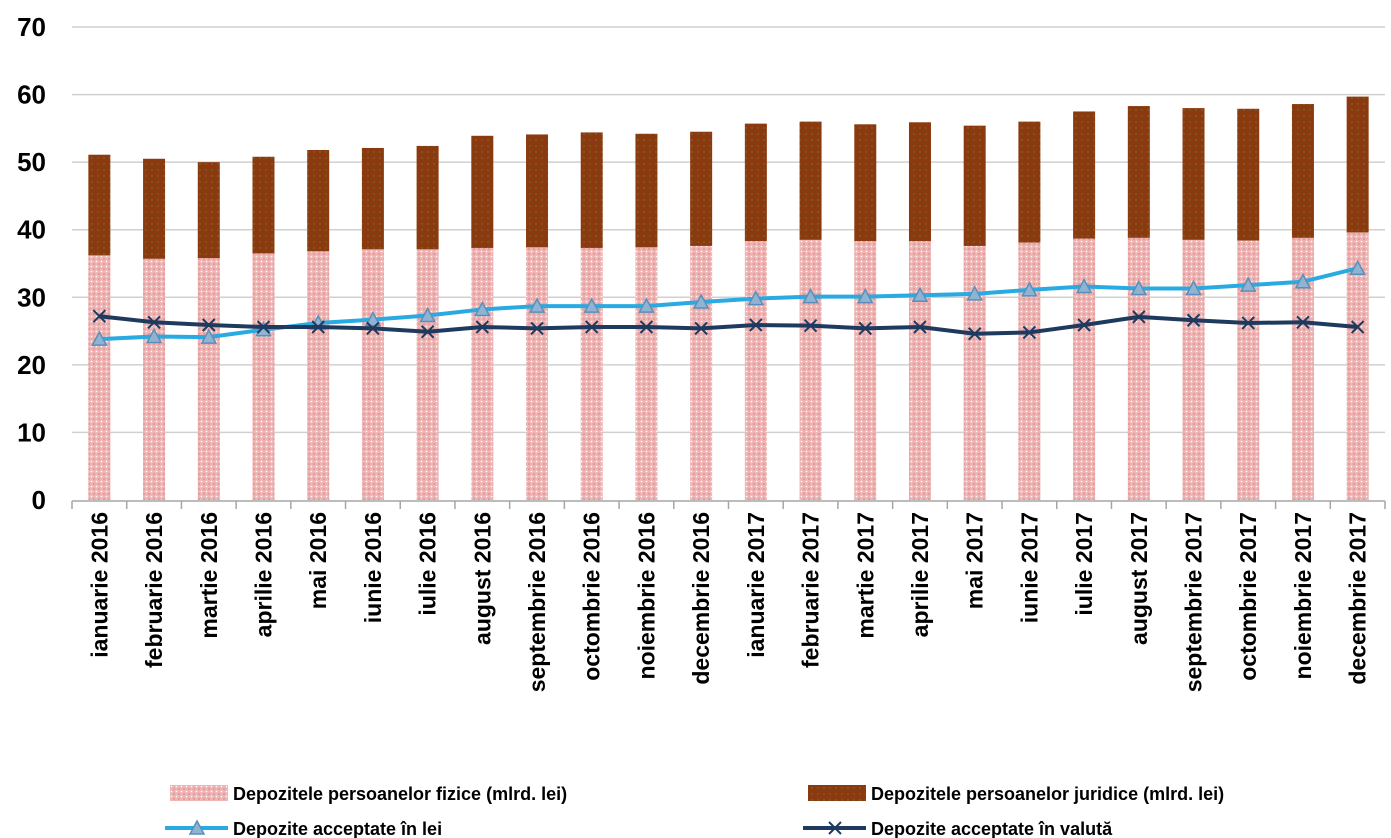 Image resolution: width=1391 pixels, height=838 pixels. Describe the element at coordinates (154, 590) in the screenshot. I see `x-tick-label-februarie-2016: februarie 2016` at that location.